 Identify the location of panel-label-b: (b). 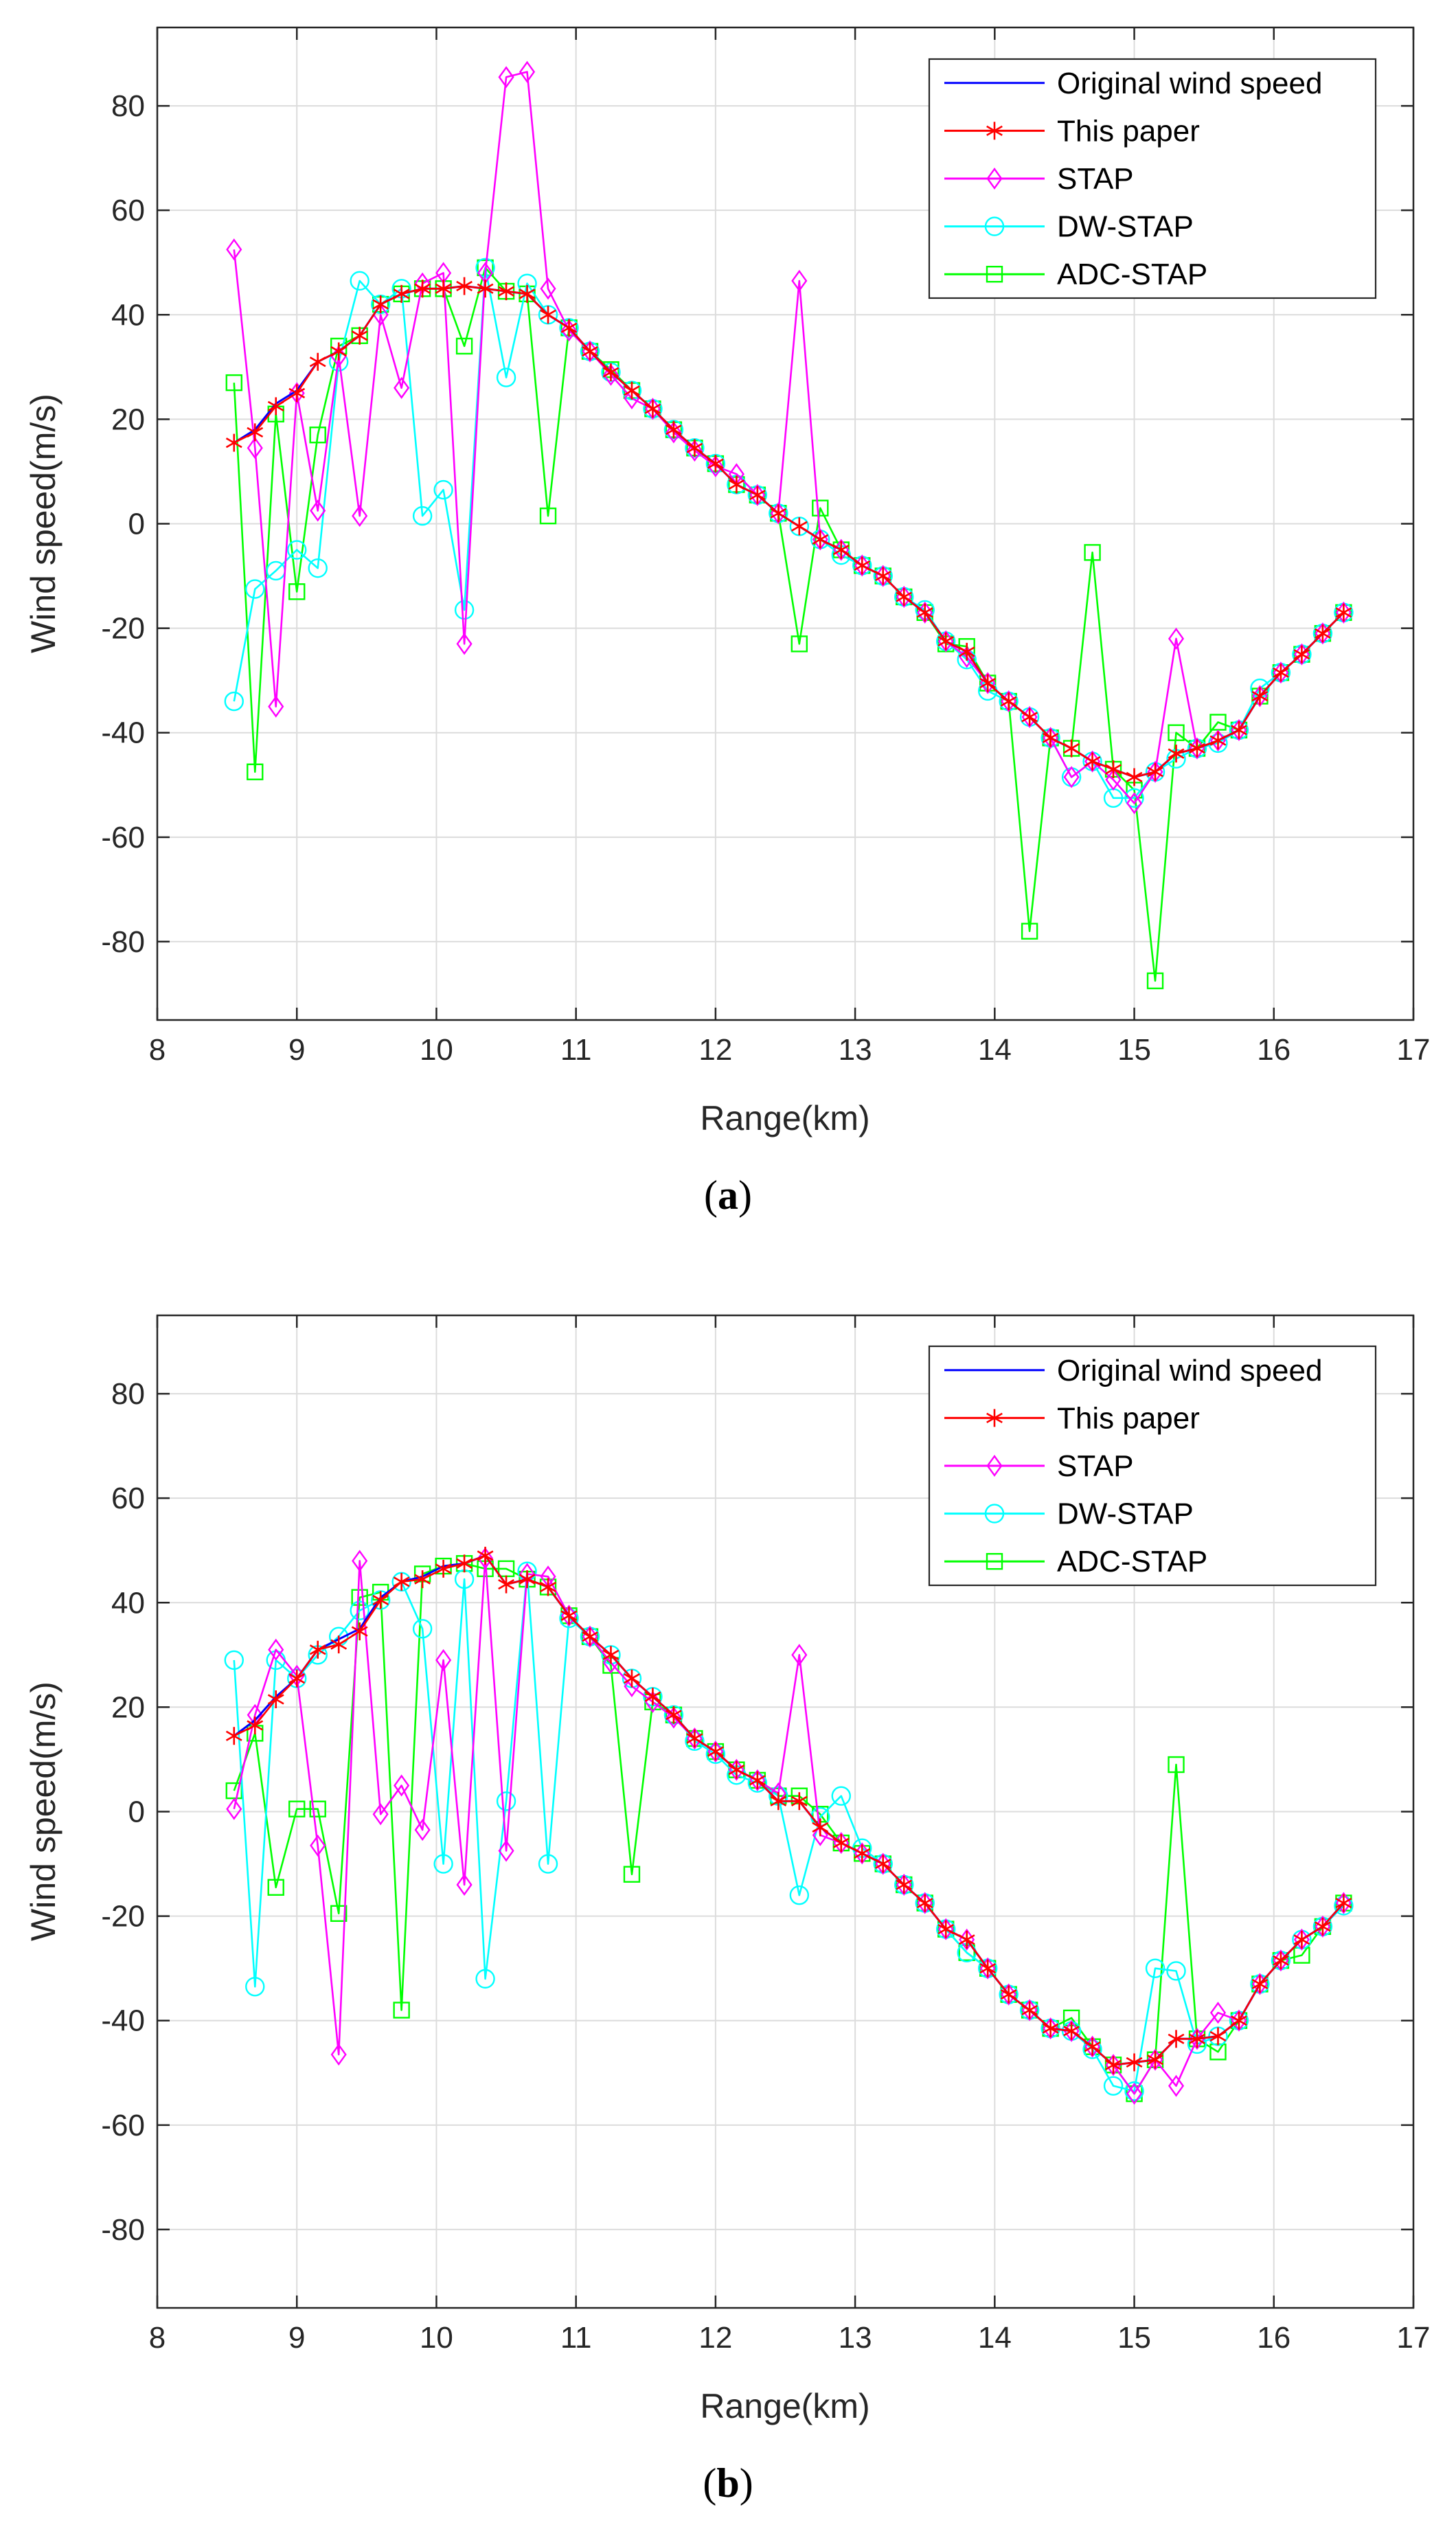
(728, 2483).